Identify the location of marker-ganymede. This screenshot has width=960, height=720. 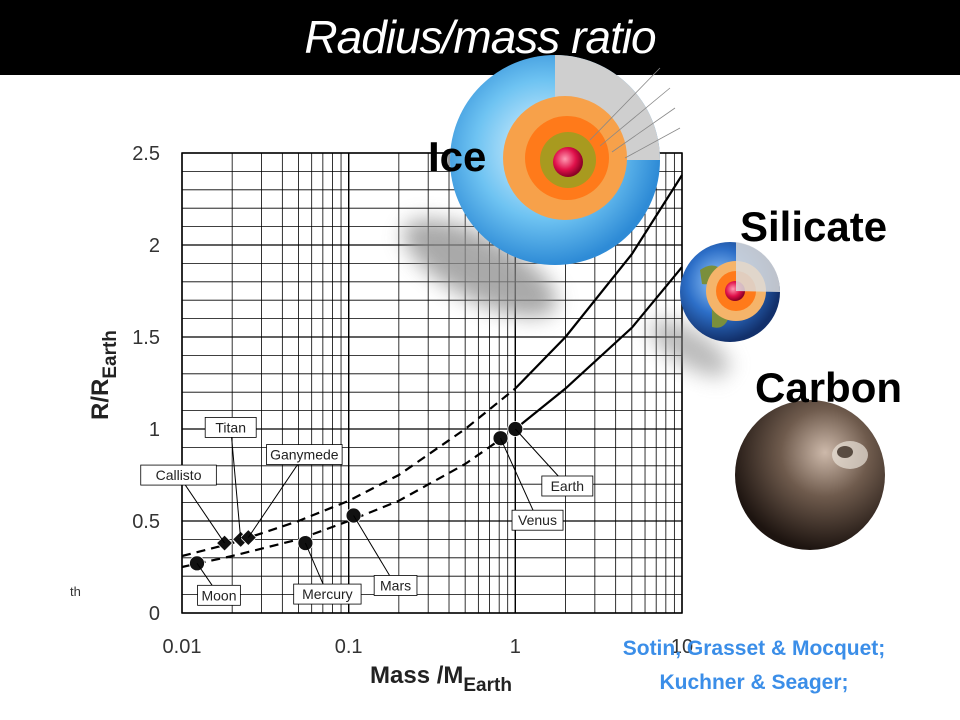
(248, 537).